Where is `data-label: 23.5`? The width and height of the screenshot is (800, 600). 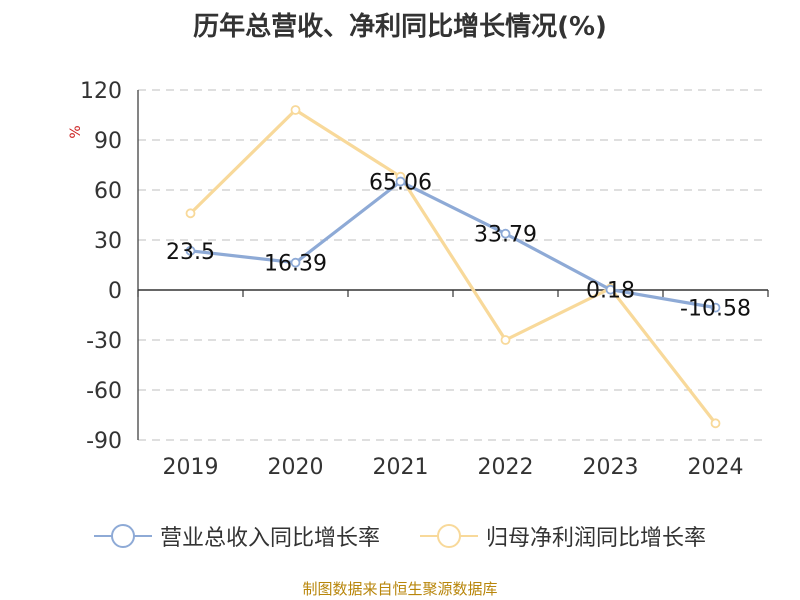 data-label: 23.5 is located at coordinates (190, 252).